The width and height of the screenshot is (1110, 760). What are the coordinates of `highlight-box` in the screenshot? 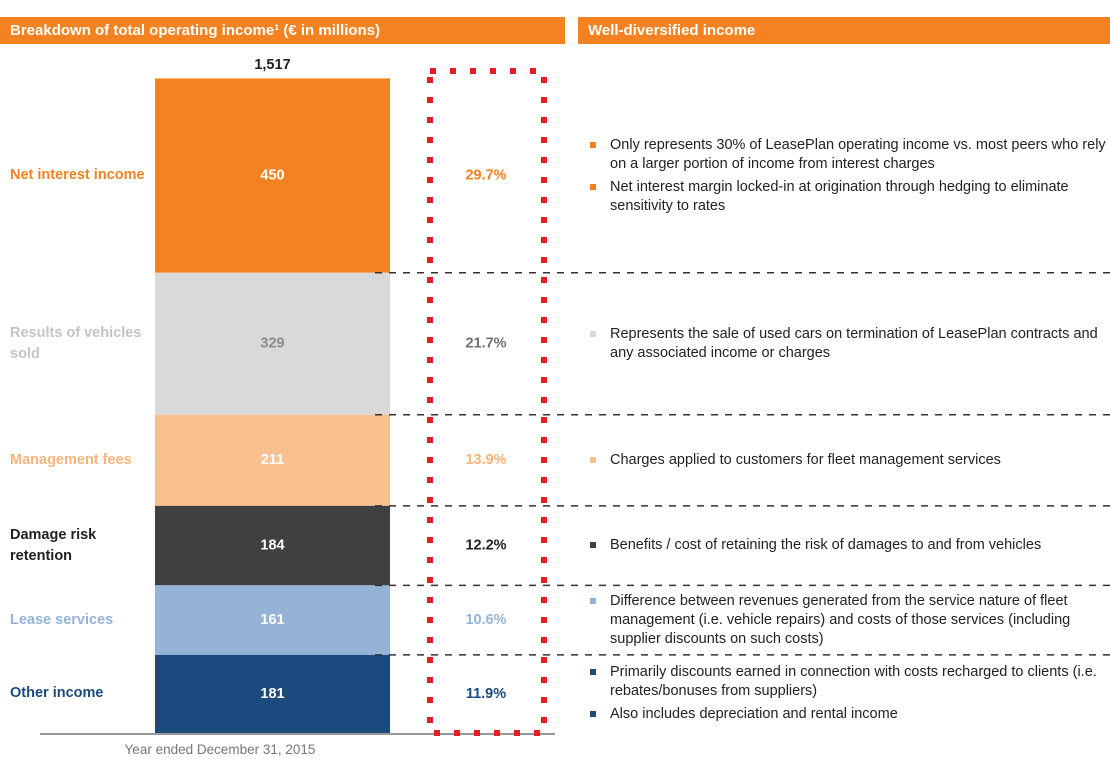 It's located at (487, 402).